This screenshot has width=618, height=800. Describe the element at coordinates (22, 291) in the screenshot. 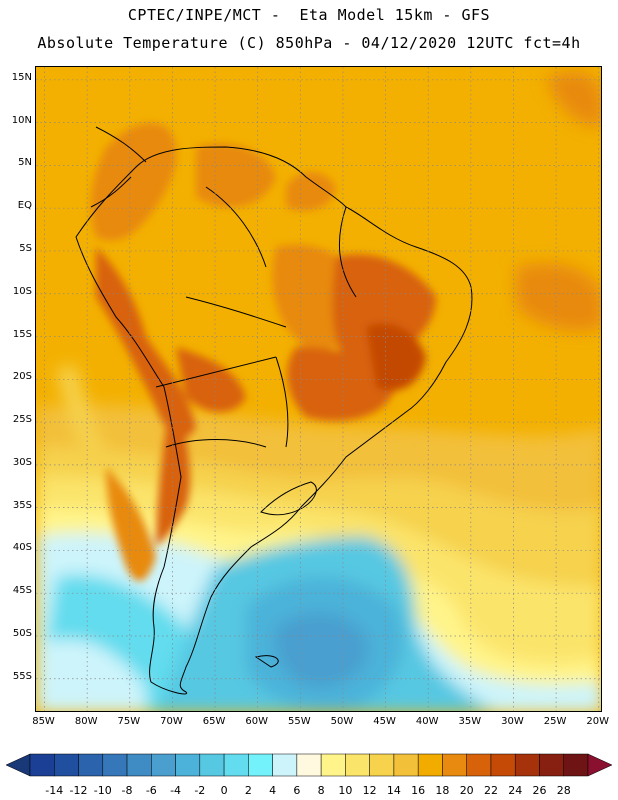

I see `lat-tick-label: 10S` at that location.